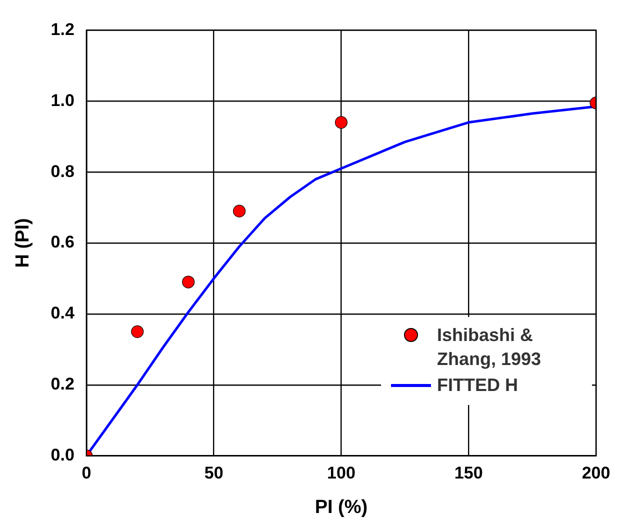 The width and height of the screenshot is (632, 531). Describe the element at coordinates (468, 473) in the screenshot. I see `x-tick-label: 150` at that location.